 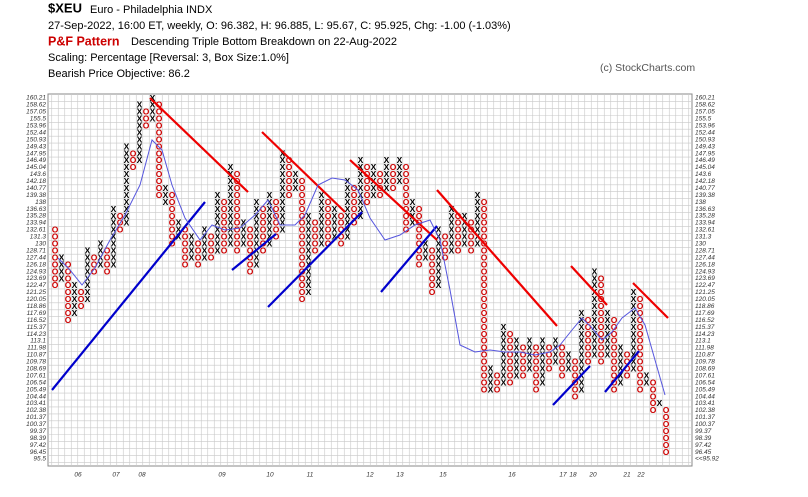 I want to click on symbol: $XEU, so click(x=65, y=7).